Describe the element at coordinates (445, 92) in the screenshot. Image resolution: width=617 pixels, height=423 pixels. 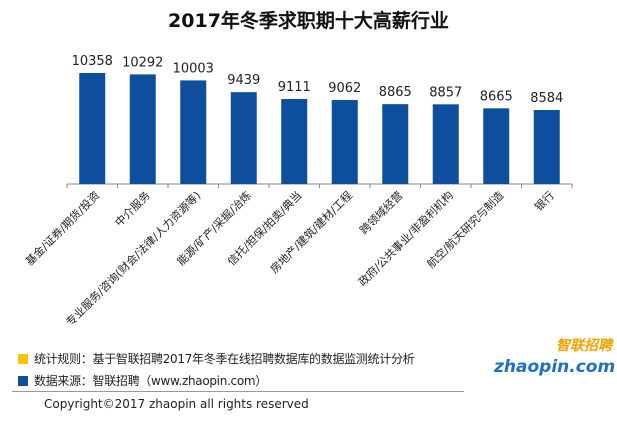
I see `data-label: 8857` at that location.